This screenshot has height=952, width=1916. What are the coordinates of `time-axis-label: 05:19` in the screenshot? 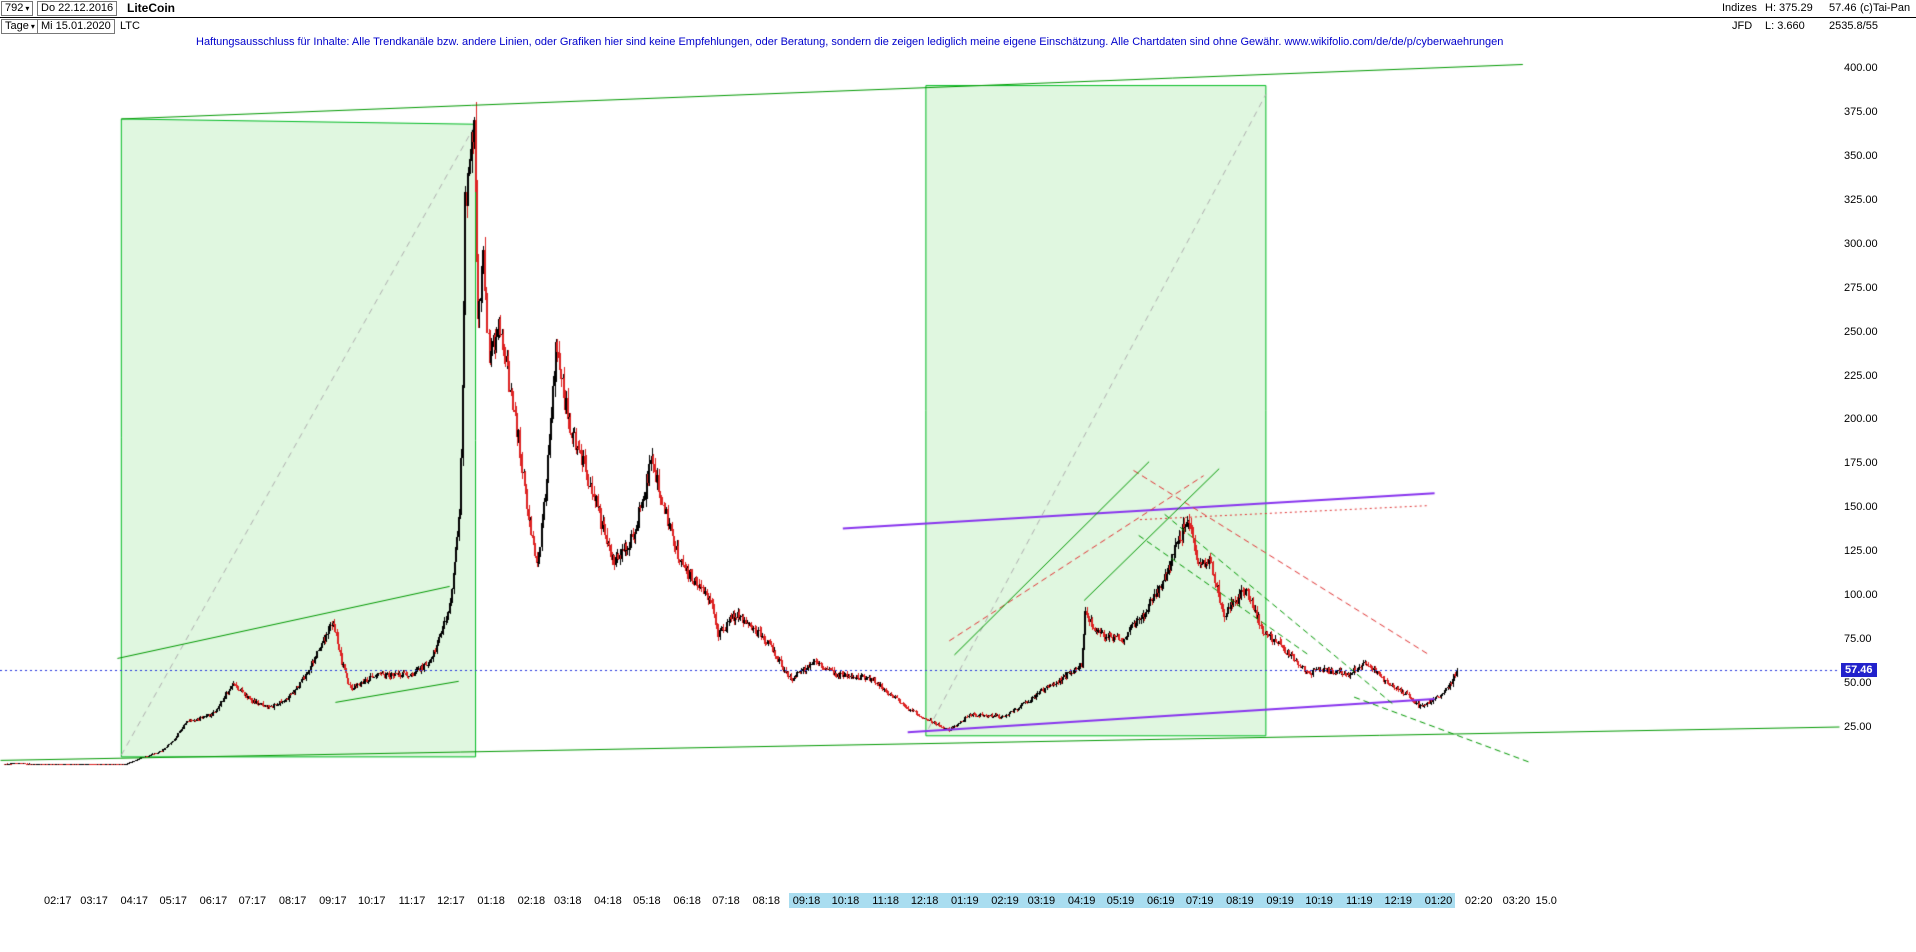 It's located at (1120, 901).